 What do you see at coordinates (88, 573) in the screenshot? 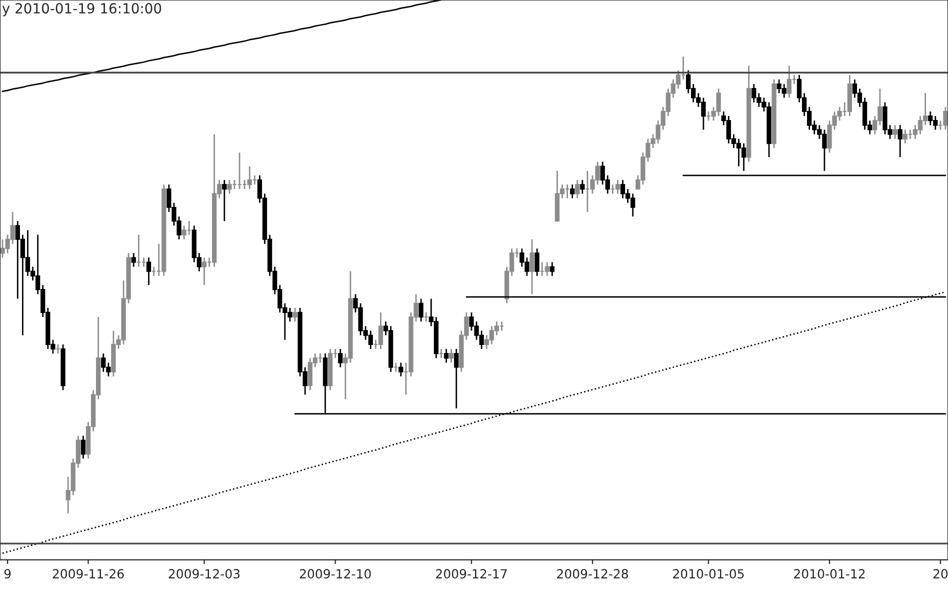
I see `x-tick-label: 2009-11-26` at bounding box center [88, 573].